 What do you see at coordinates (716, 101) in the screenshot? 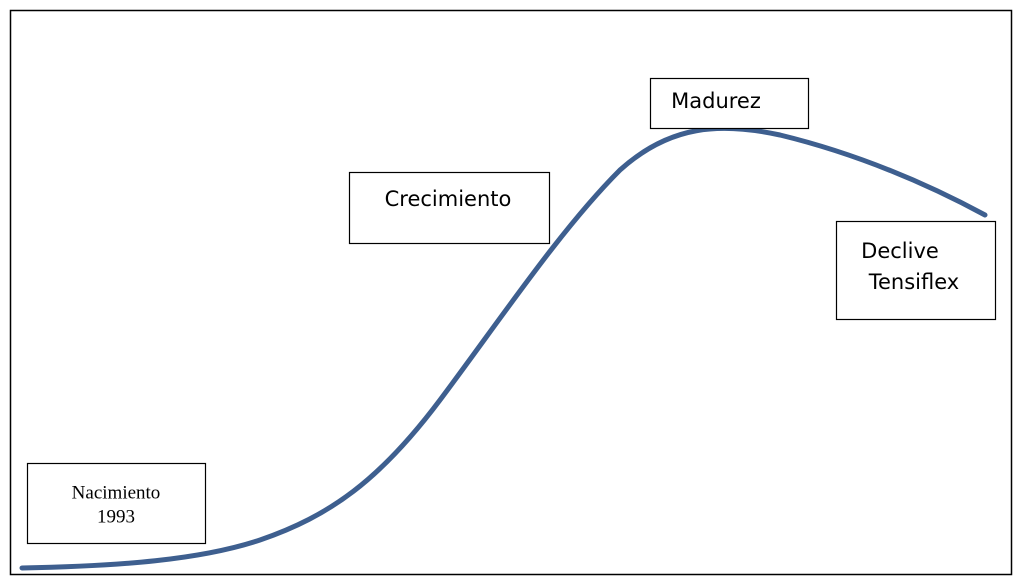
I see `node-label: Madurez` at bounding box center [716, 101].